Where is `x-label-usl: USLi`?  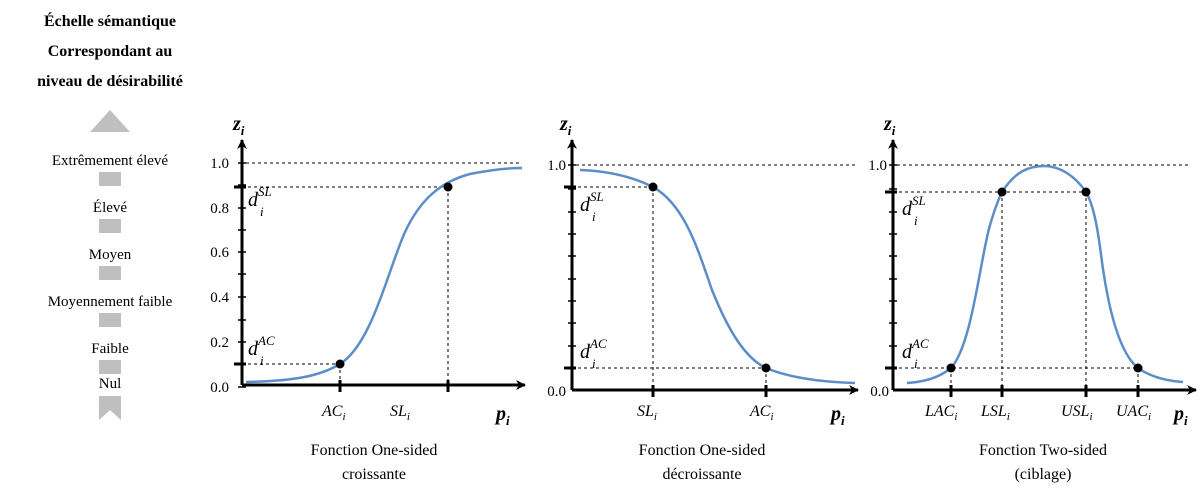
x-label-usl: USLi is located at coordinates (1077, 413).